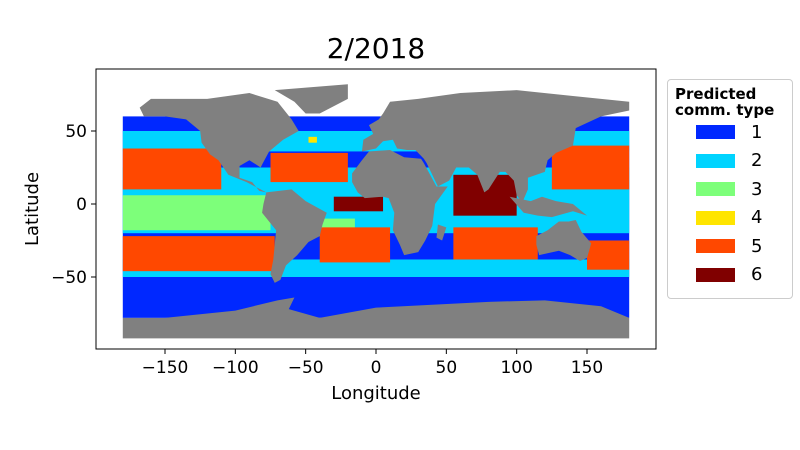 The height and width of the screenshot is (450, 800). I want to click on eurasia, so click(495, 146).